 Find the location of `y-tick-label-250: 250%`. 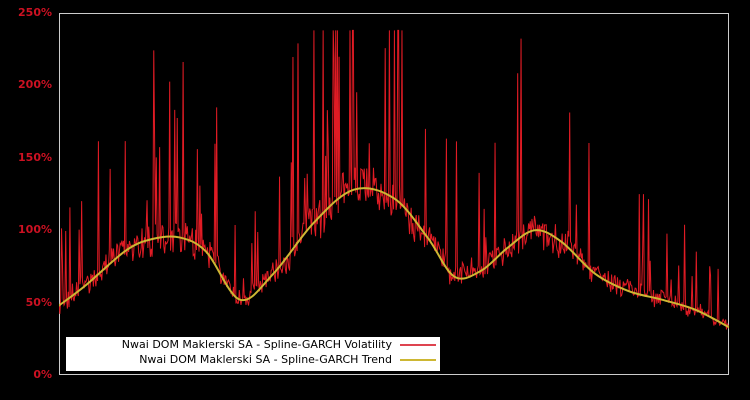

y-tick-label-250: 250% is located at coordinates (35, 12).